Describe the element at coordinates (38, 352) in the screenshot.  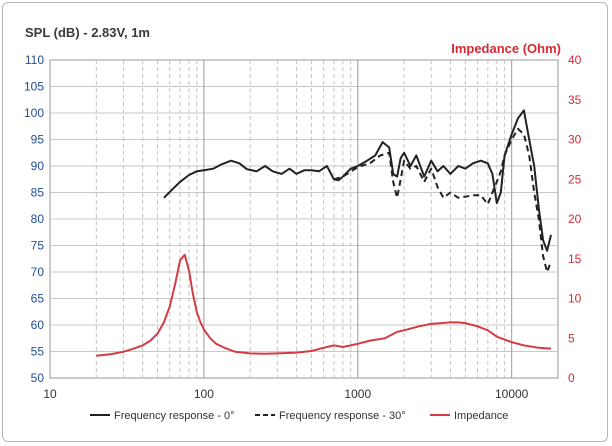
I see `y-left-tick-label: 55` at that location.